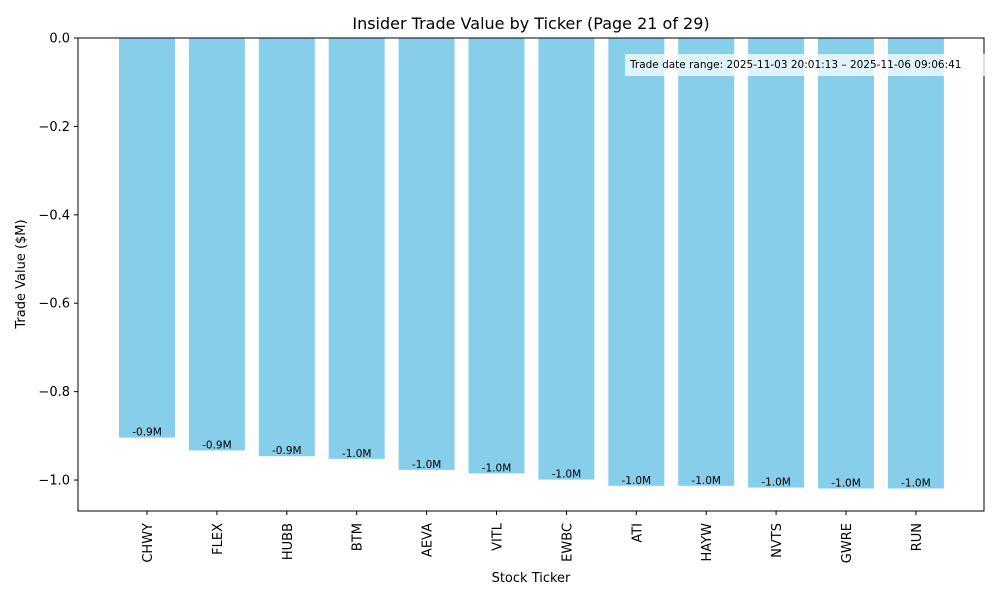  Describe the element at coordinates (358, 537) in the screenshot. I see `x-tick-label-btm: BTM` at that location.